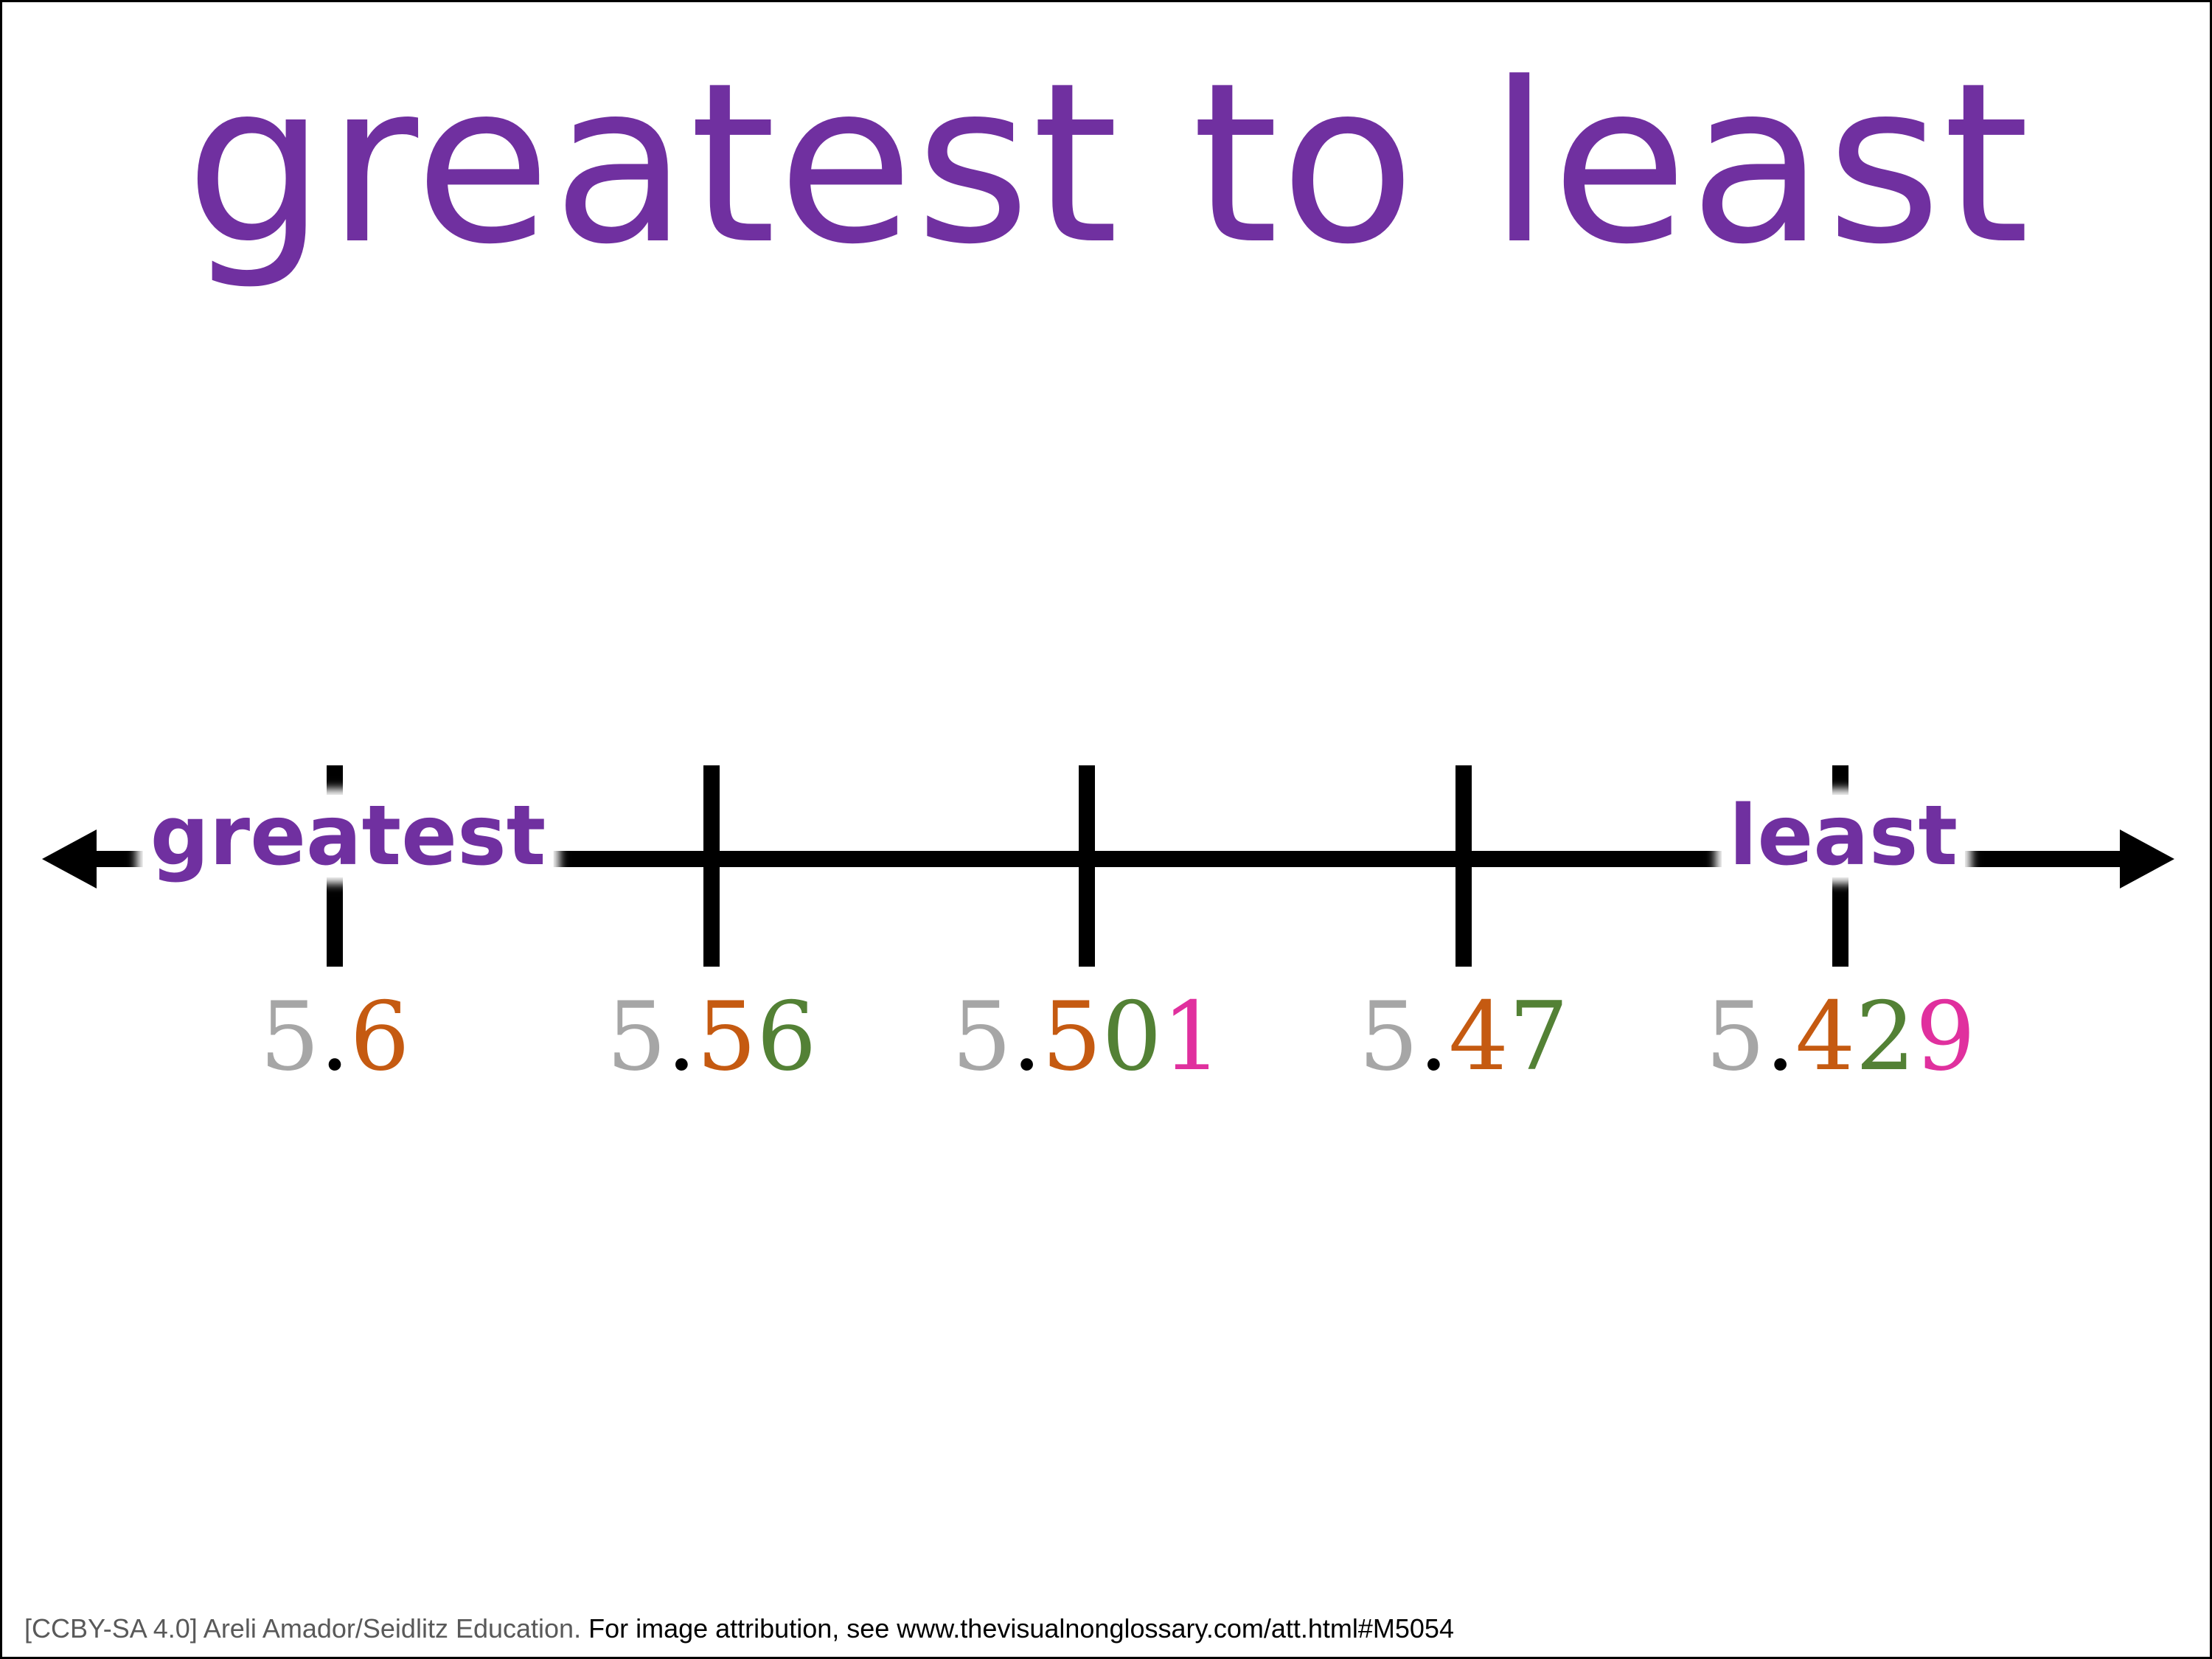  I want to click on left-arrow-icon, so click(69, 859).